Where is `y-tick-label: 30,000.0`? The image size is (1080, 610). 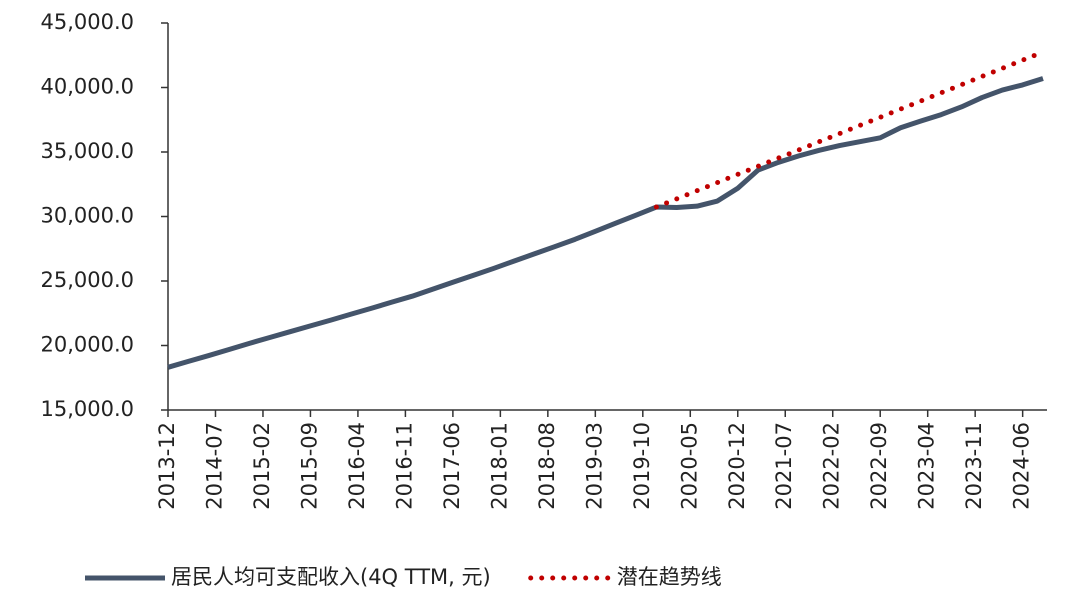 y-tick-label: 30,000.0 is located at coordinates (87, 216).